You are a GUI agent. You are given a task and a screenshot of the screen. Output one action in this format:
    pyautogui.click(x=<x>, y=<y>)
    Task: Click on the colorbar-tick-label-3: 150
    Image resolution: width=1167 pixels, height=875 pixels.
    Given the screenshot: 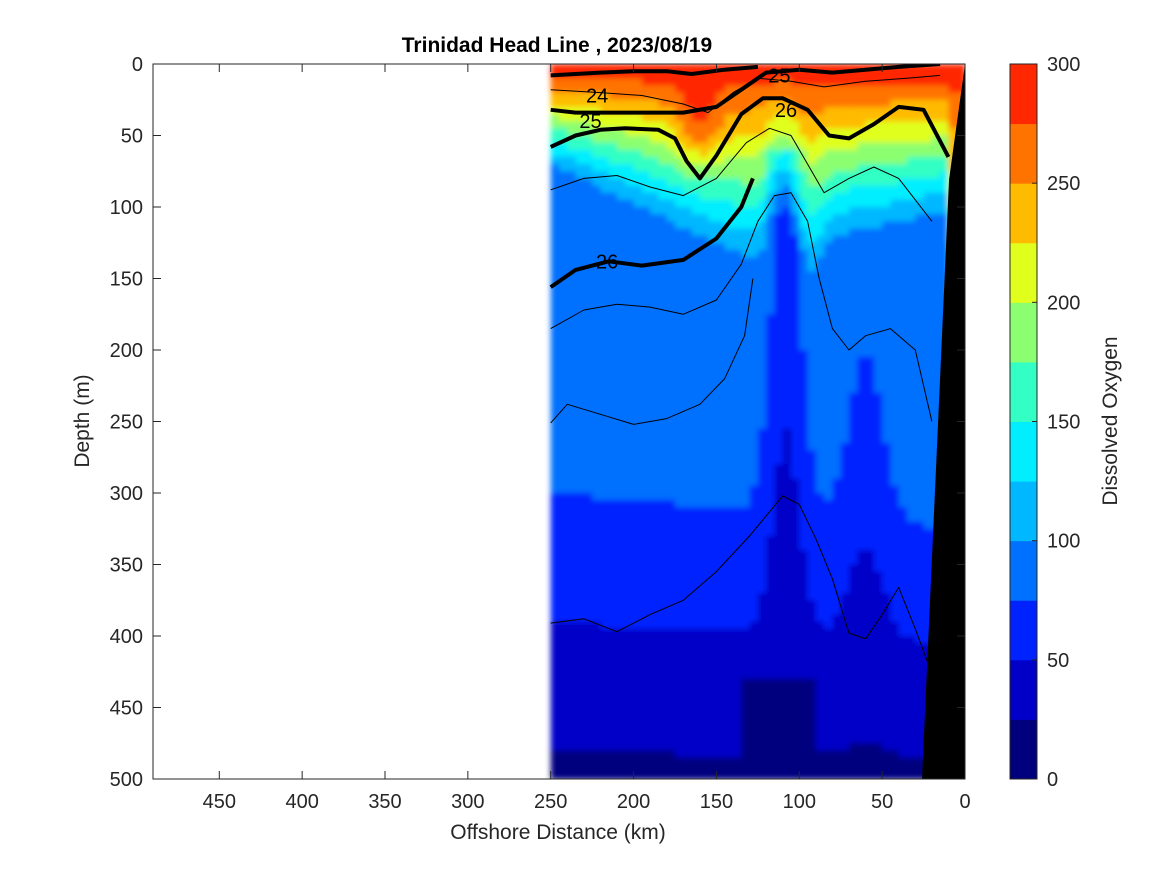 What is the action you would take?
    pyautogui.click(x=1063, y=423)
    